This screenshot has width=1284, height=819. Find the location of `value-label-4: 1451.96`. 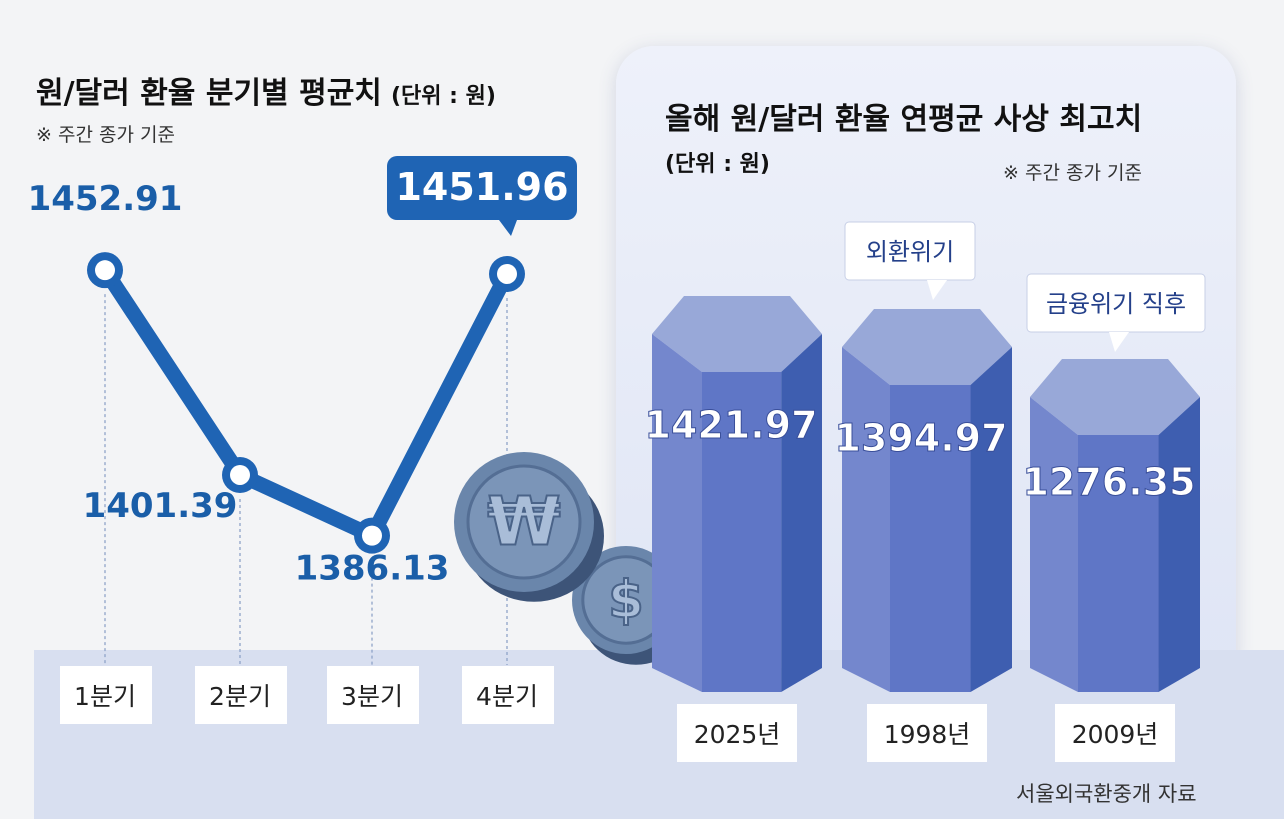

value-label-4: 1451.96 is located at coordinates (481, 187).